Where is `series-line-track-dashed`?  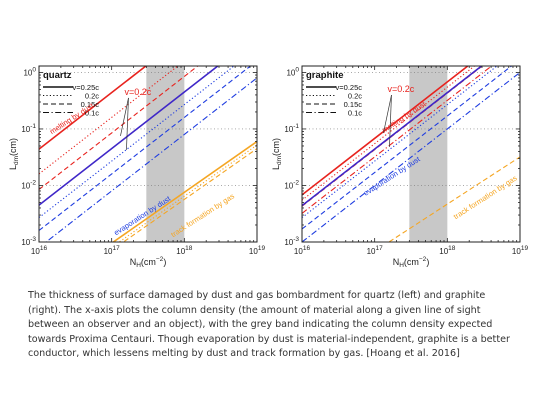
series-line-track-dashed is located at coordinates (453, 199).